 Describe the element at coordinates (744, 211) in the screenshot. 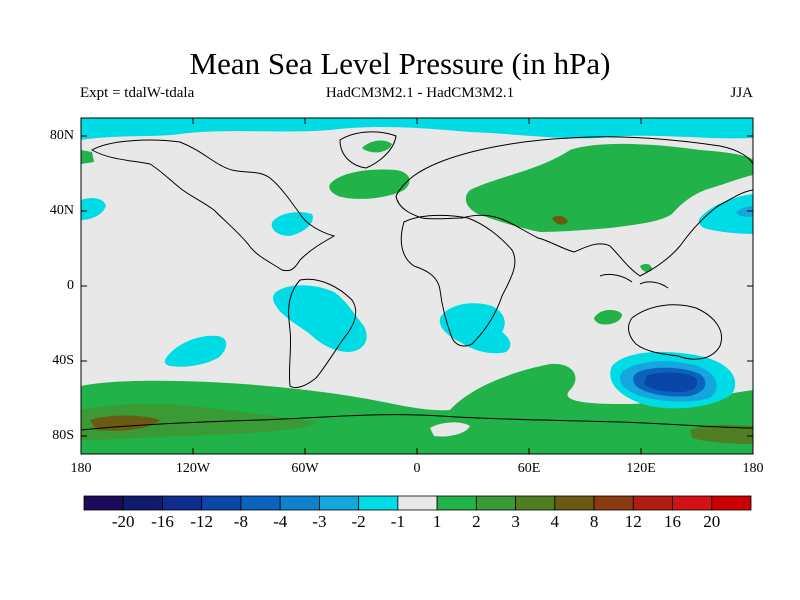

I see `north-pacific-east-inner` at that location.